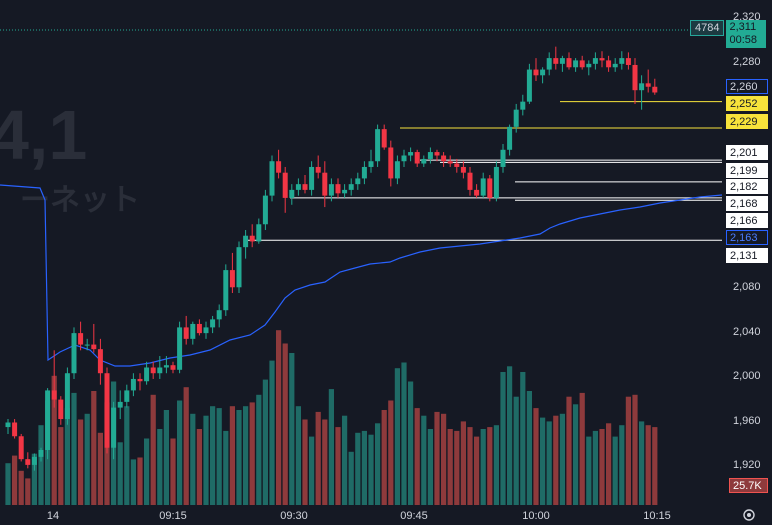  Describe the element at coordinates (536, 516) in the screenshot. I see `x-tick-label: 10:00` at that location.